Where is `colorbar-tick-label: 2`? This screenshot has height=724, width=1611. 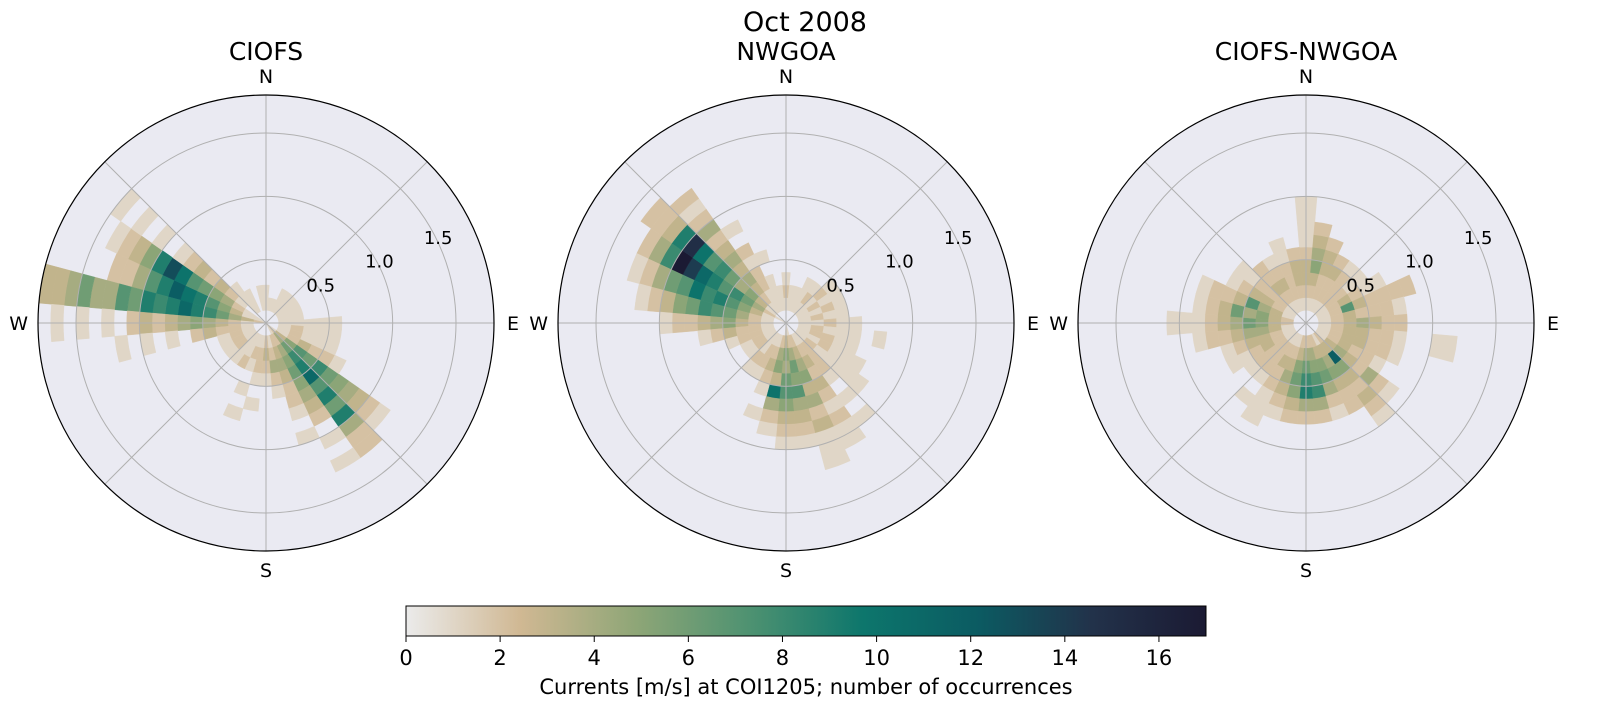
colorbar-tick-label: 2 is located at coordinates (499, 658).